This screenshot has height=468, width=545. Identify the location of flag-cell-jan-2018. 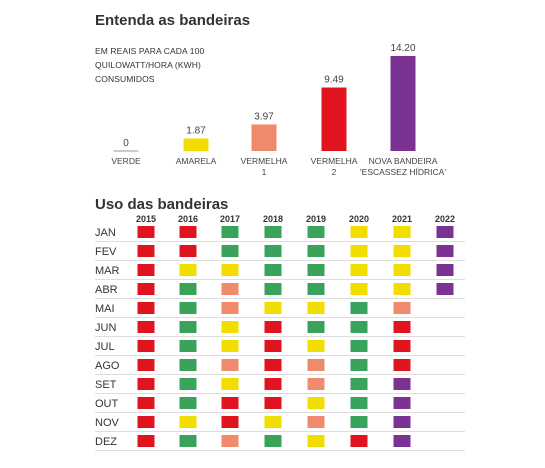
(273, 232).